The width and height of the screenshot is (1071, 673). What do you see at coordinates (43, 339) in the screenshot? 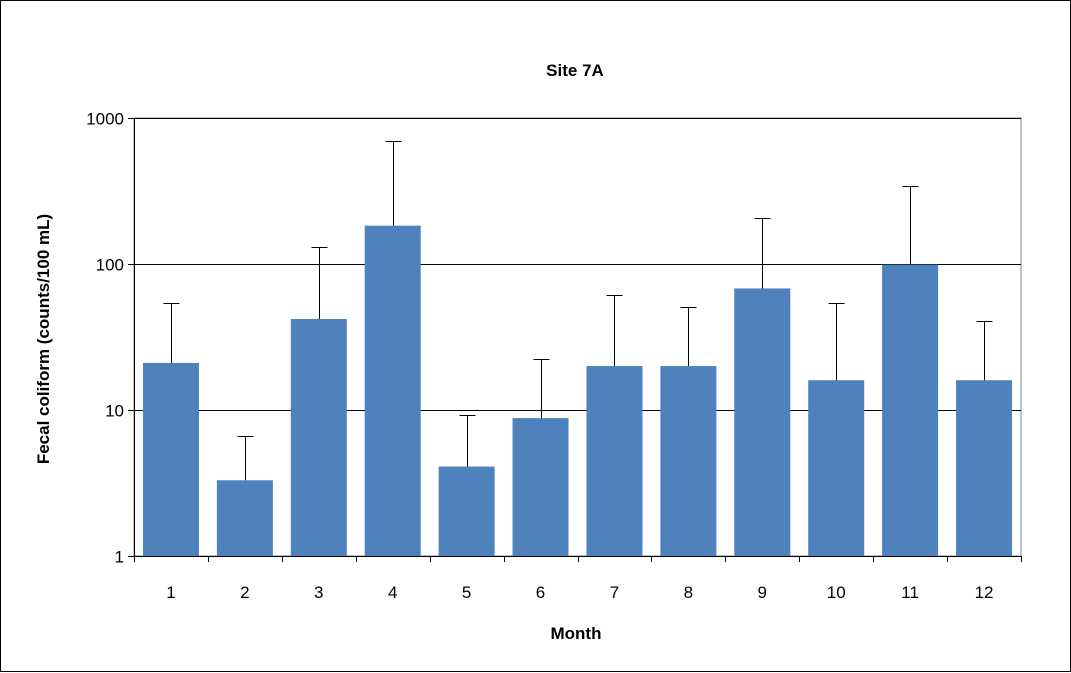
I see `y-axis-title: Fecal coliform (counts/100 mL)` at bounding box center [43, 339].